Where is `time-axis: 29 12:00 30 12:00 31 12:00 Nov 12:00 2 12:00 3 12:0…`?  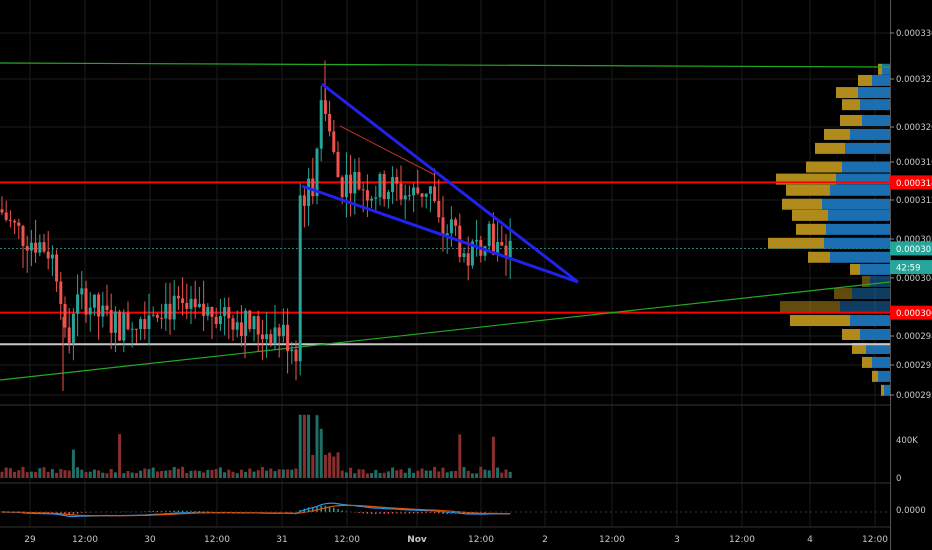 time-axis: 29 12:00 30 12:00 31 12:00 Nov 12:00 2 12:00 3 12:0… is located at coordinates (456, 540).